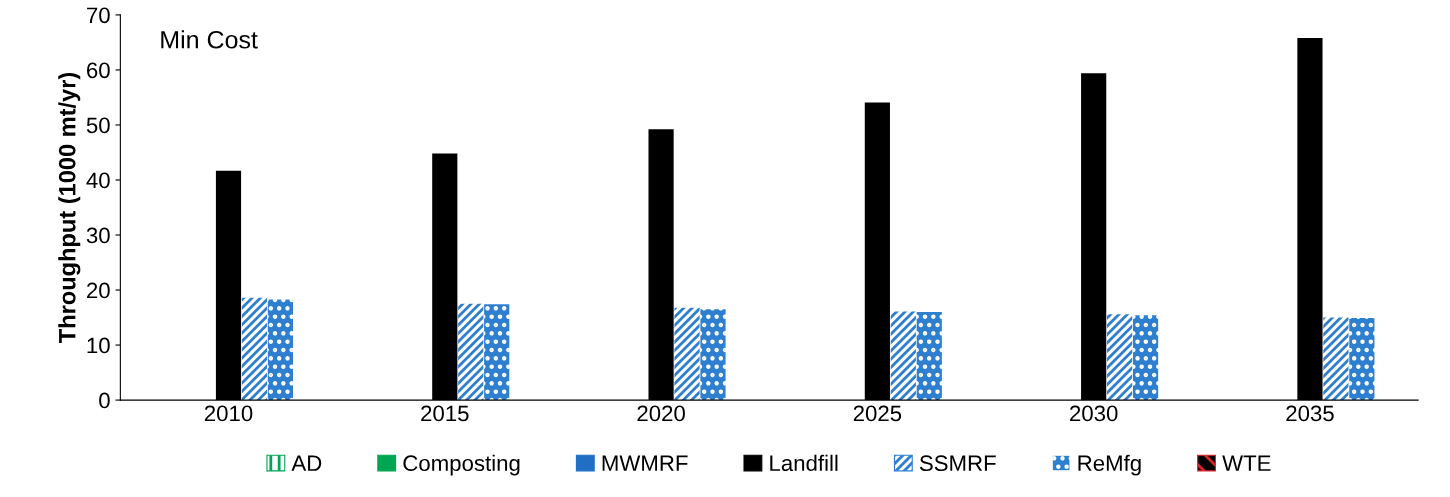 The width and height of the screenshot is (1450, 497). Describe the element at coordinates (957, 463) in the screenshot. I see `legend-label: SSMRF` at that location.